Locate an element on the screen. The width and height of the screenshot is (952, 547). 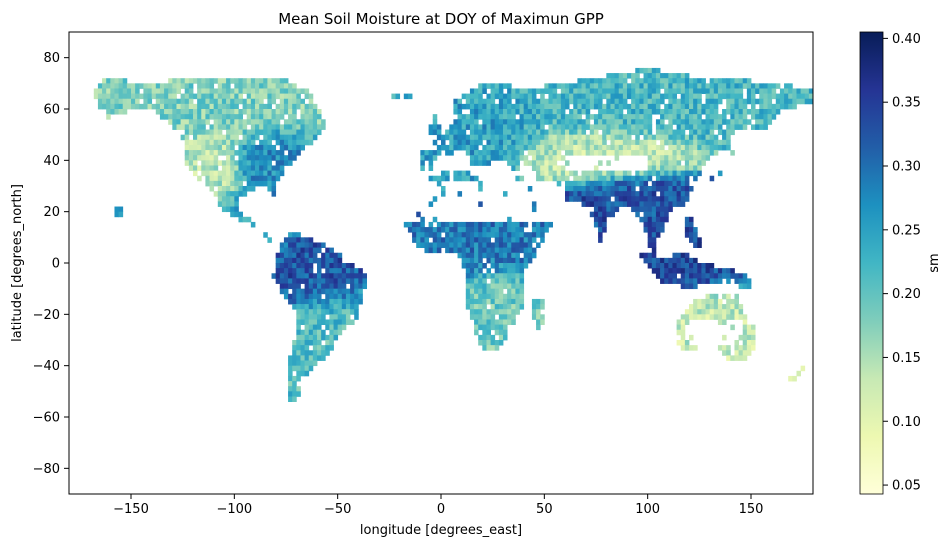
colorbar-tick-label: 0.05 is located at coordinates (906, 486).